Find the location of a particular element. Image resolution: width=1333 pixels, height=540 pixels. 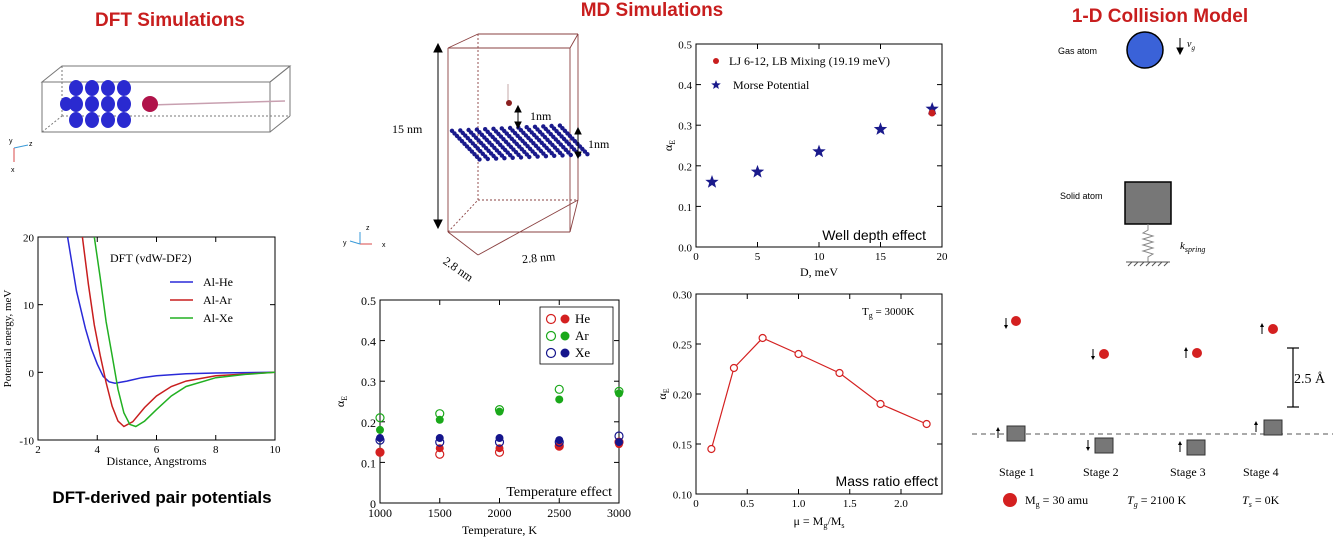

y-tick-label: 0.20 is located at coordinates (683, 396).